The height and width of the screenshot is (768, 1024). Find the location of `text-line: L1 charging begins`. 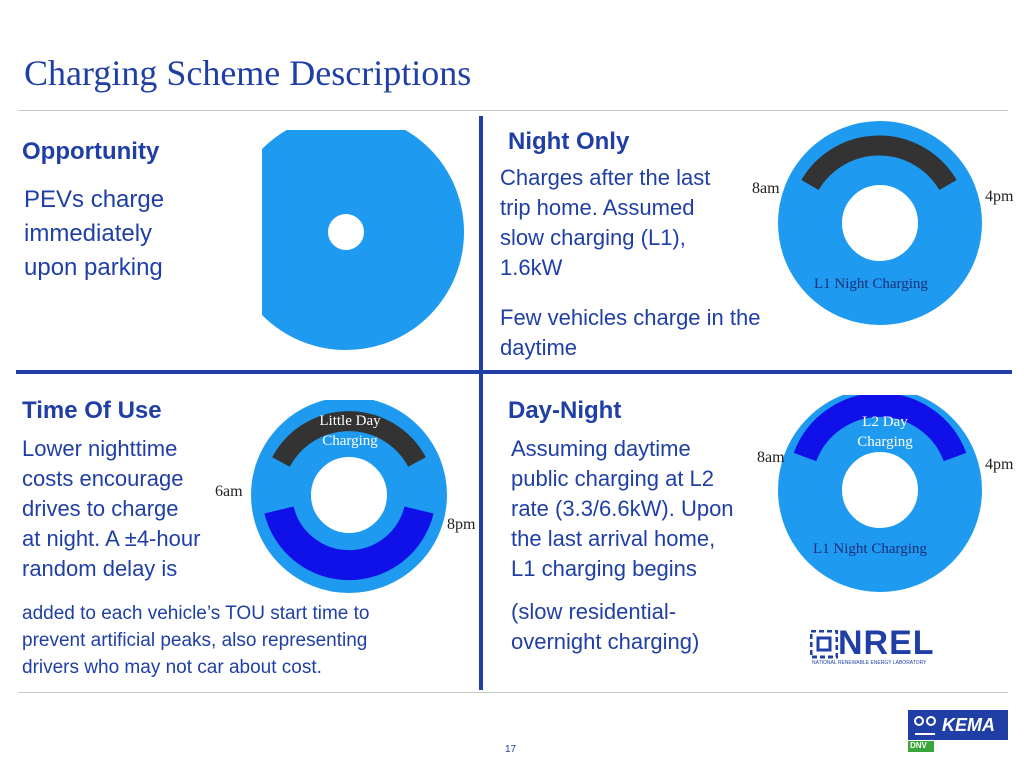

text-line: L1 charging begins is located at coordinates (604, 568).